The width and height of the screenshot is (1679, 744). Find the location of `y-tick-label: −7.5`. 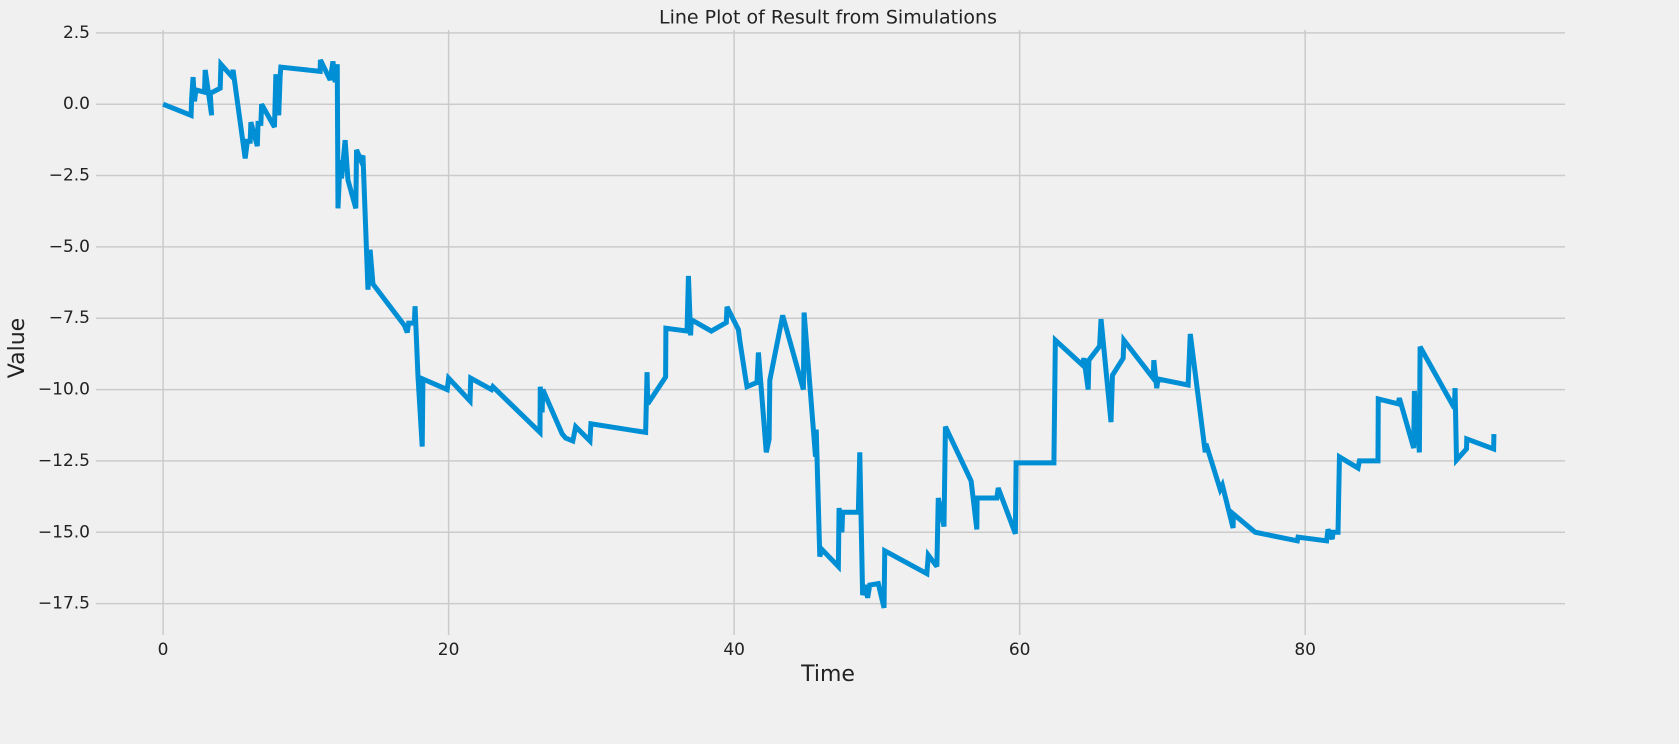

y-tick-label: −7.5 is located at coordinates (69, 318).